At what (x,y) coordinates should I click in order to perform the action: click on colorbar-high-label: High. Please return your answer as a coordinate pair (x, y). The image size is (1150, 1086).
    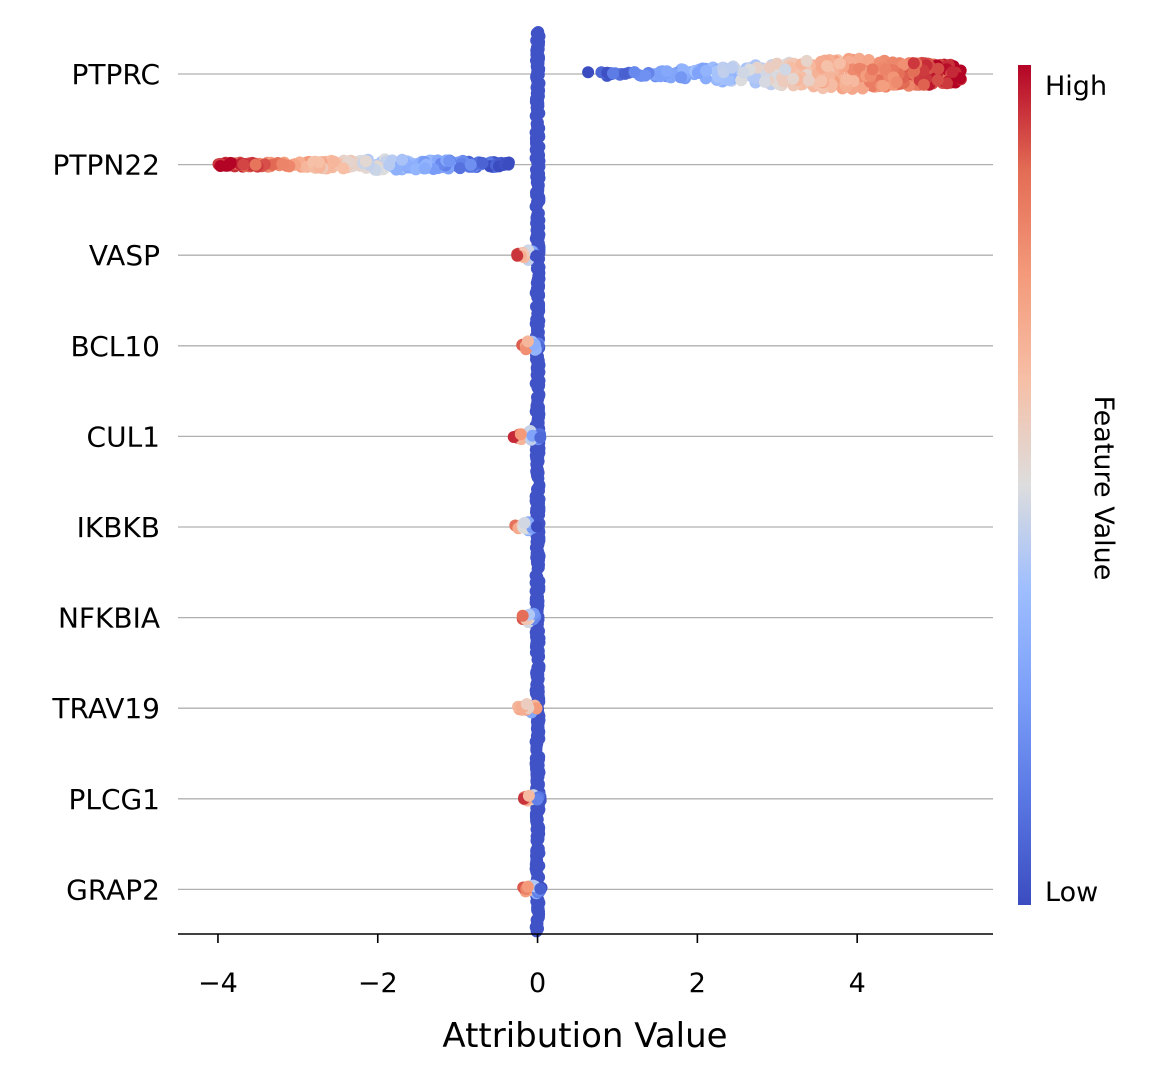
    Looking at the image, I should click on (1076, 86).